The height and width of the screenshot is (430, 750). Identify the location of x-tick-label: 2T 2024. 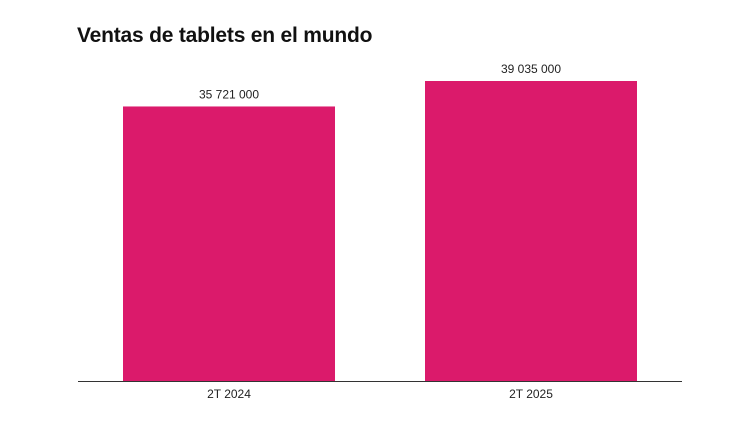
(229, 394).